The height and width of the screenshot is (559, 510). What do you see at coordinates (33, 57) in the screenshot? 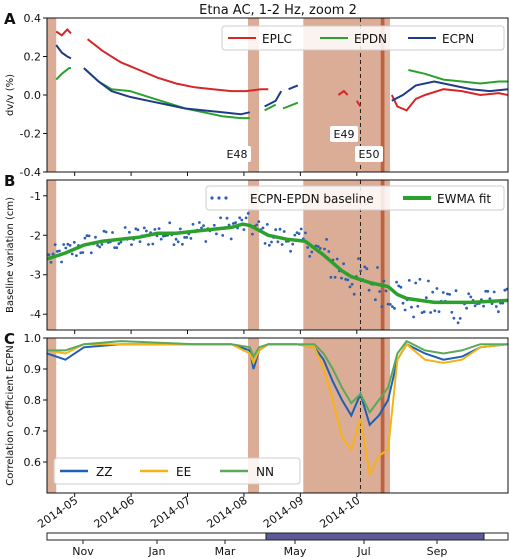
I see `y-tick-label: 0.2` at bounding box center [33, 57].